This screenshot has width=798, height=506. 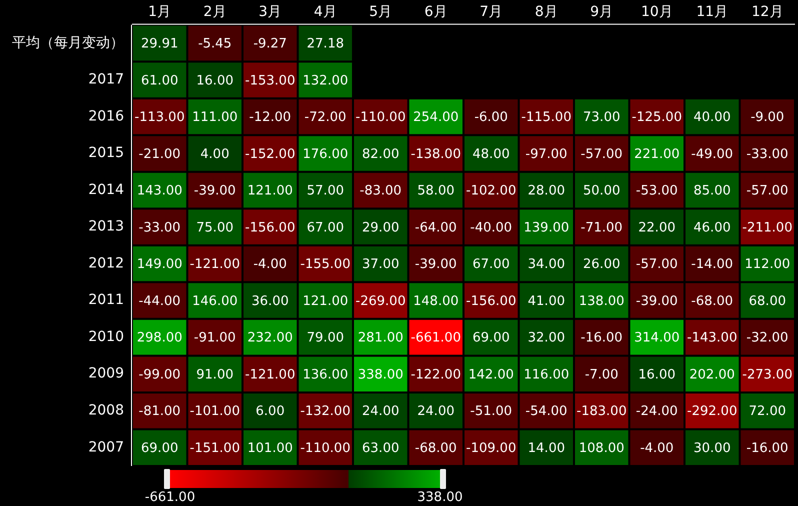 I want to click on data-label: 108.00, so click(x=601, y=448).